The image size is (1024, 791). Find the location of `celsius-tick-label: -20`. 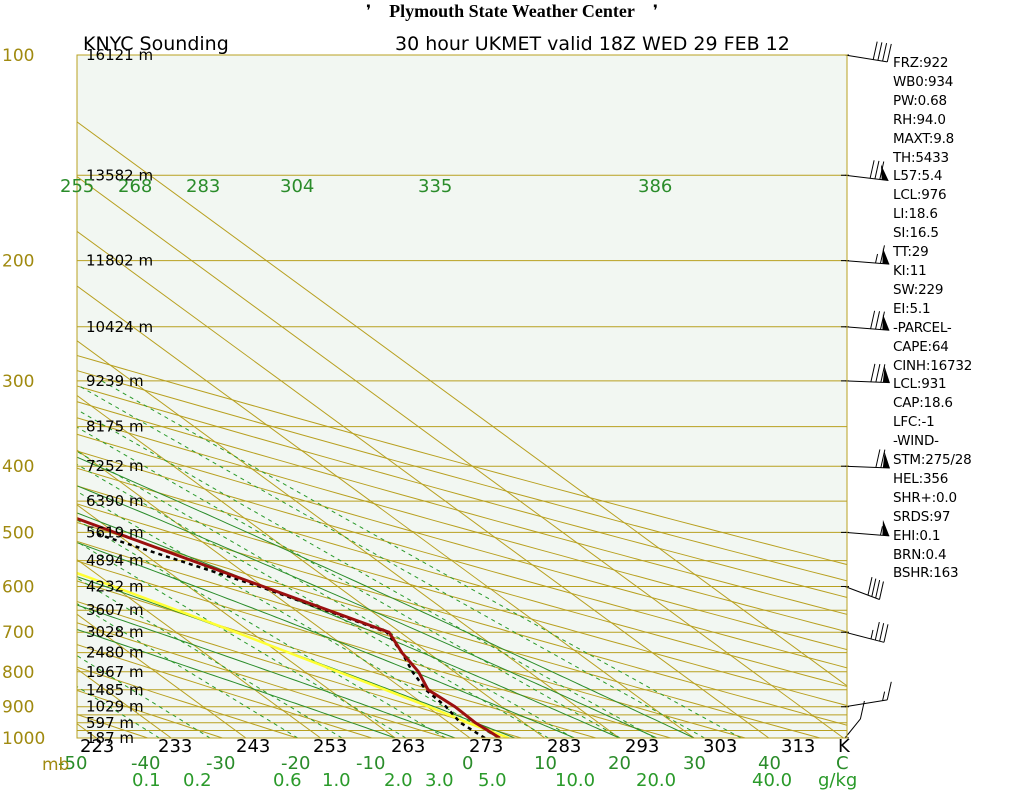

celsius-tick-label: -20 is located at coordinates (295, 763).